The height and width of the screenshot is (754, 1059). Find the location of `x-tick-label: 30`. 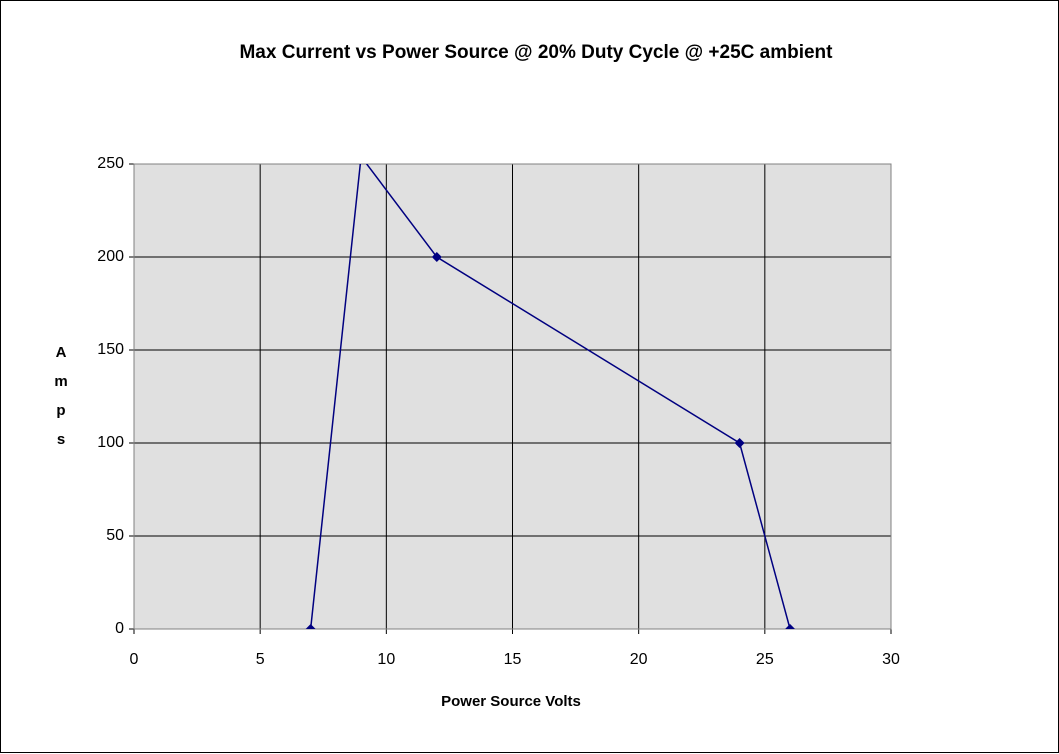

x-tick-label: 30 is located at coordinates (891, 659).